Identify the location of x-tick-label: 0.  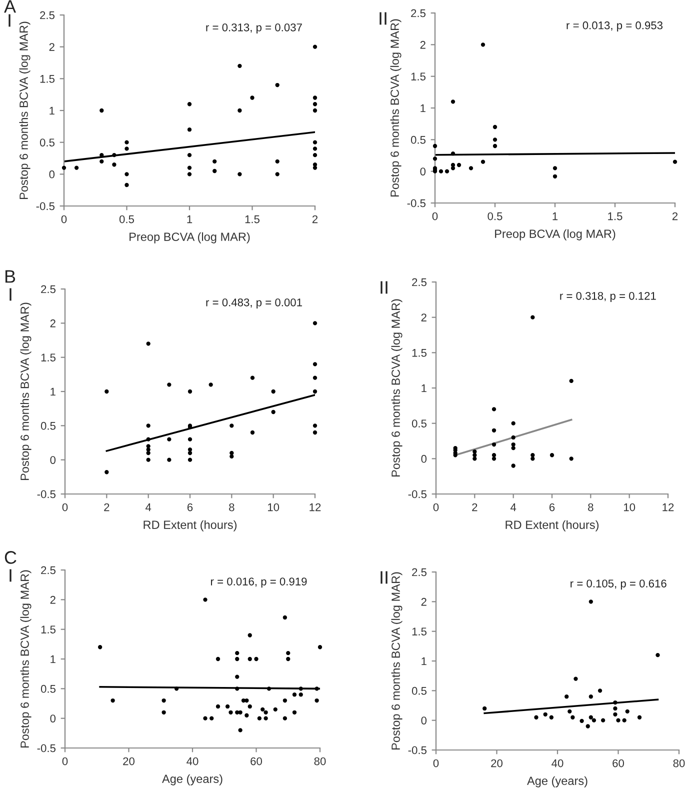
(436, 763).